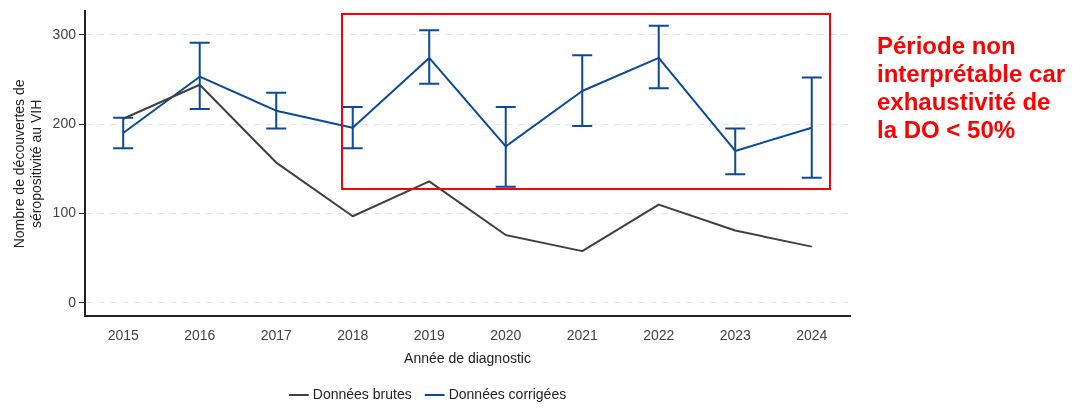 The width and height of the screenshot is (1092, 412). Describe the element at coordinates (276, 334) in the screenshot. I see `x-tick-label: 2017` at that location.